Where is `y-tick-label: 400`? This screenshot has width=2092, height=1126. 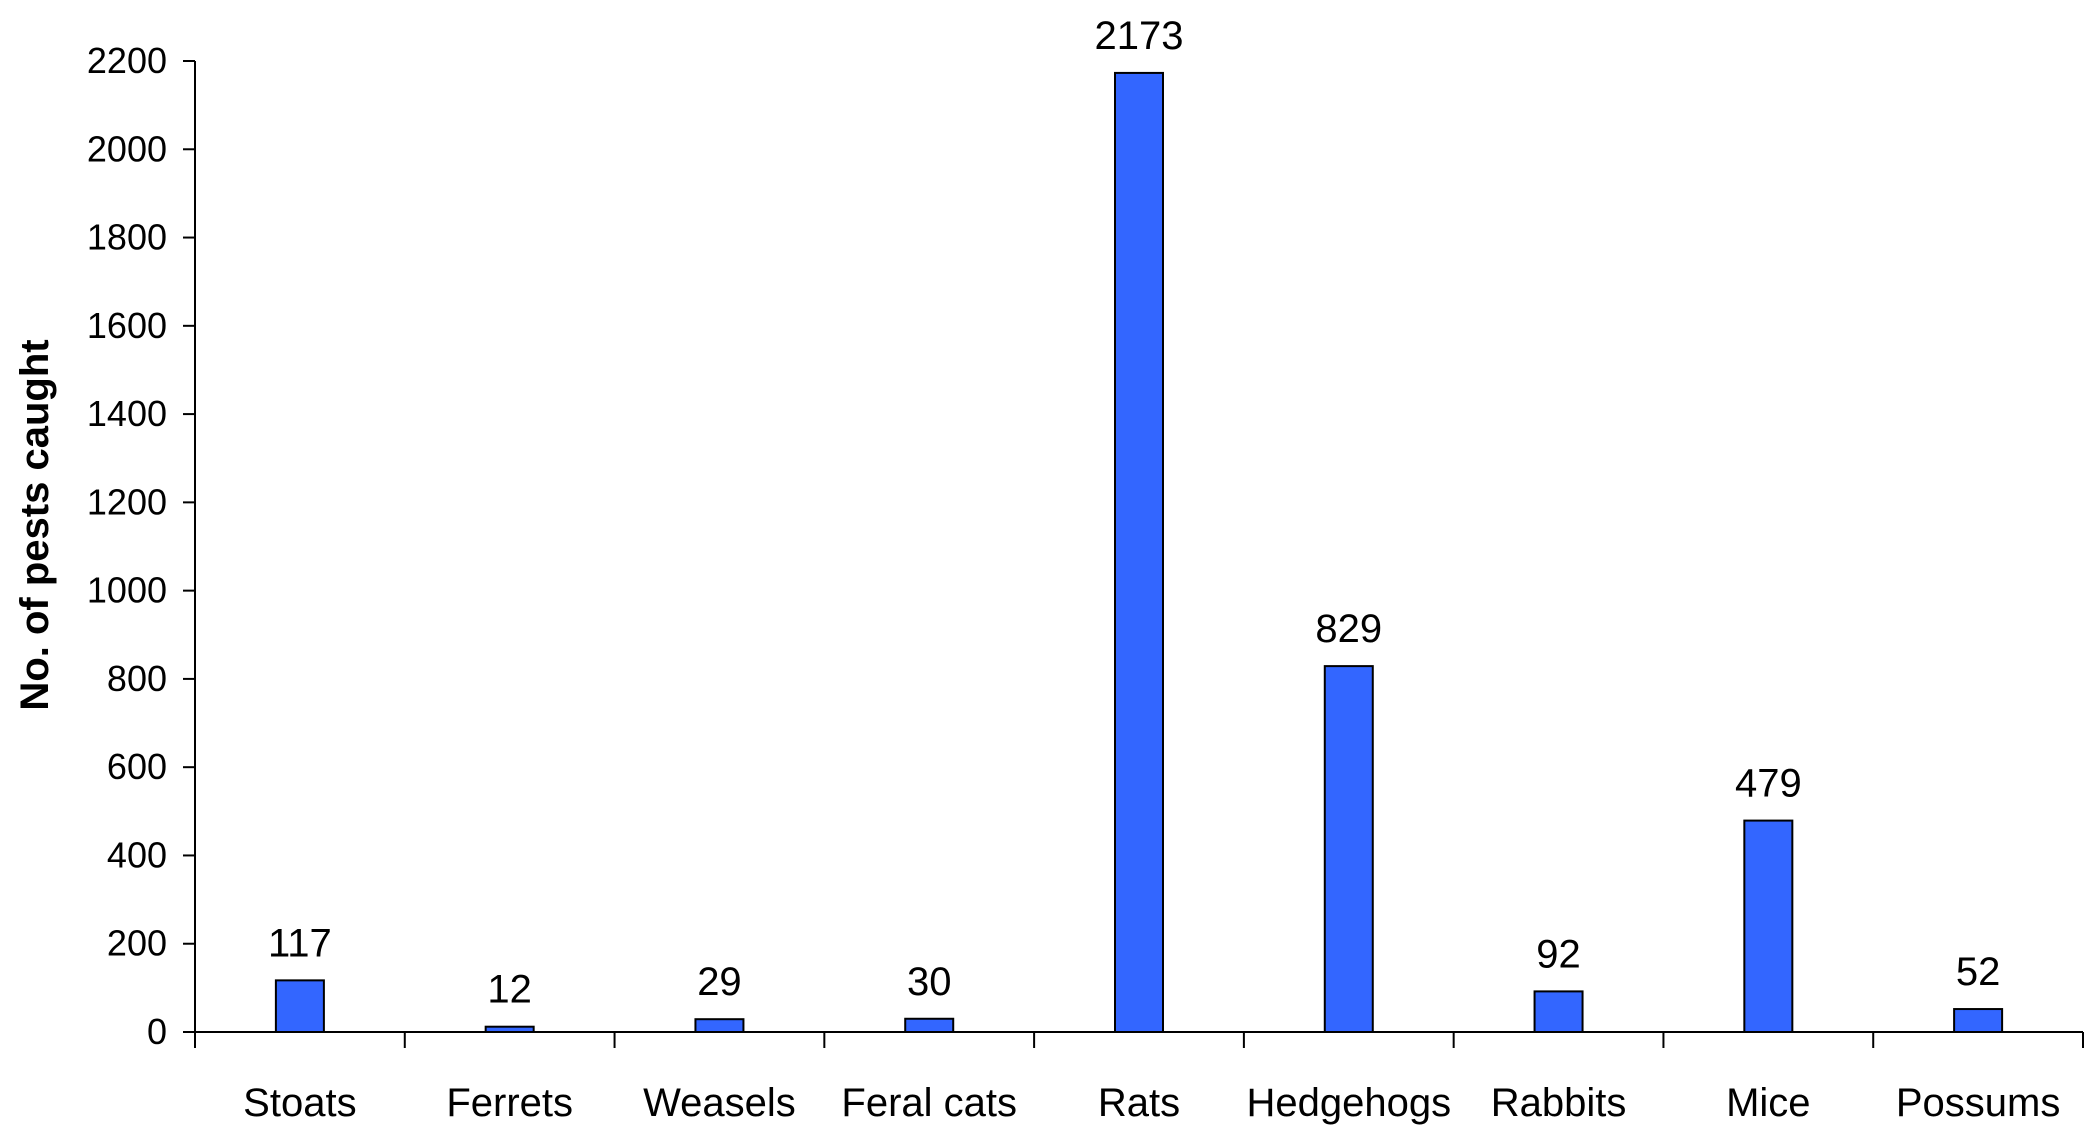 y-tick-label: 400 is located at coordinates (137, 854).